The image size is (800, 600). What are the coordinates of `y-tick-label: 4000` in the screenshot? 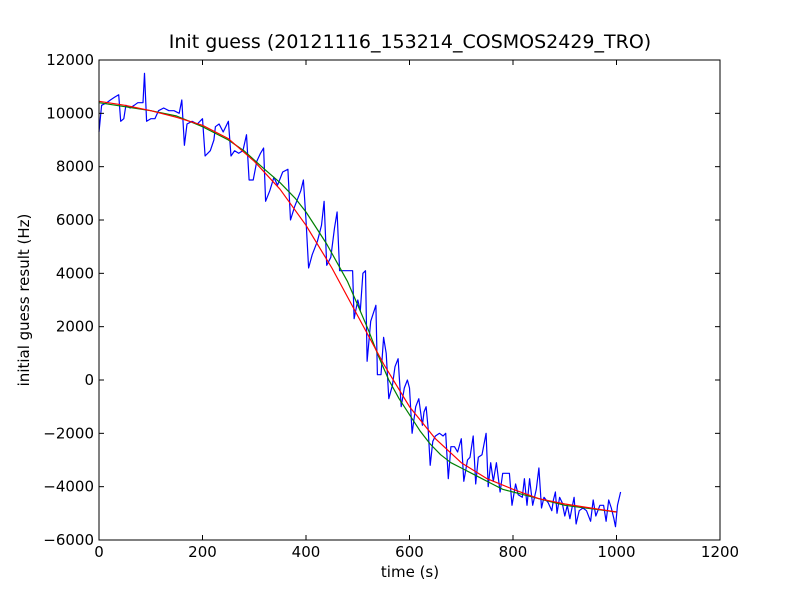 It's located at (75, 273).